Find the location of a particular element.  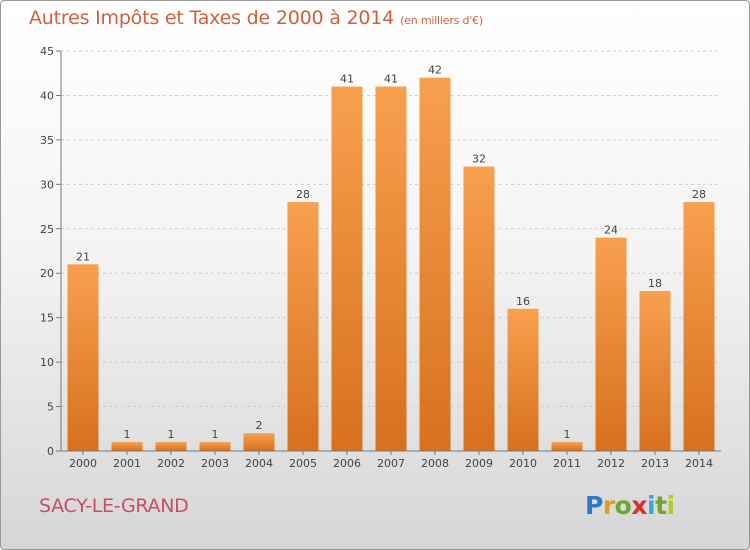

proxiti-logo: Proxiti is located at coordinates (630, 505).